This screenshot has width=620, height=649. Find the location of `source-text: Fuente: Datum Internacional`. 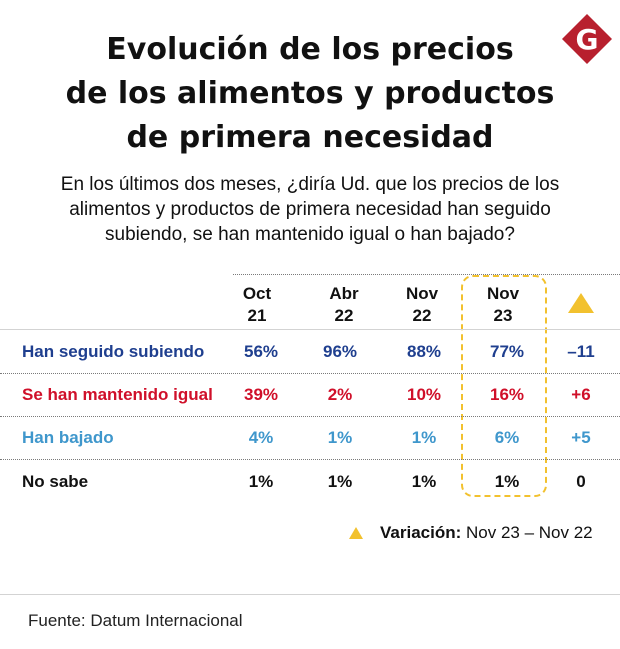

source-text: Fuente: Datum Internacional is located at coordinates (135, 620).